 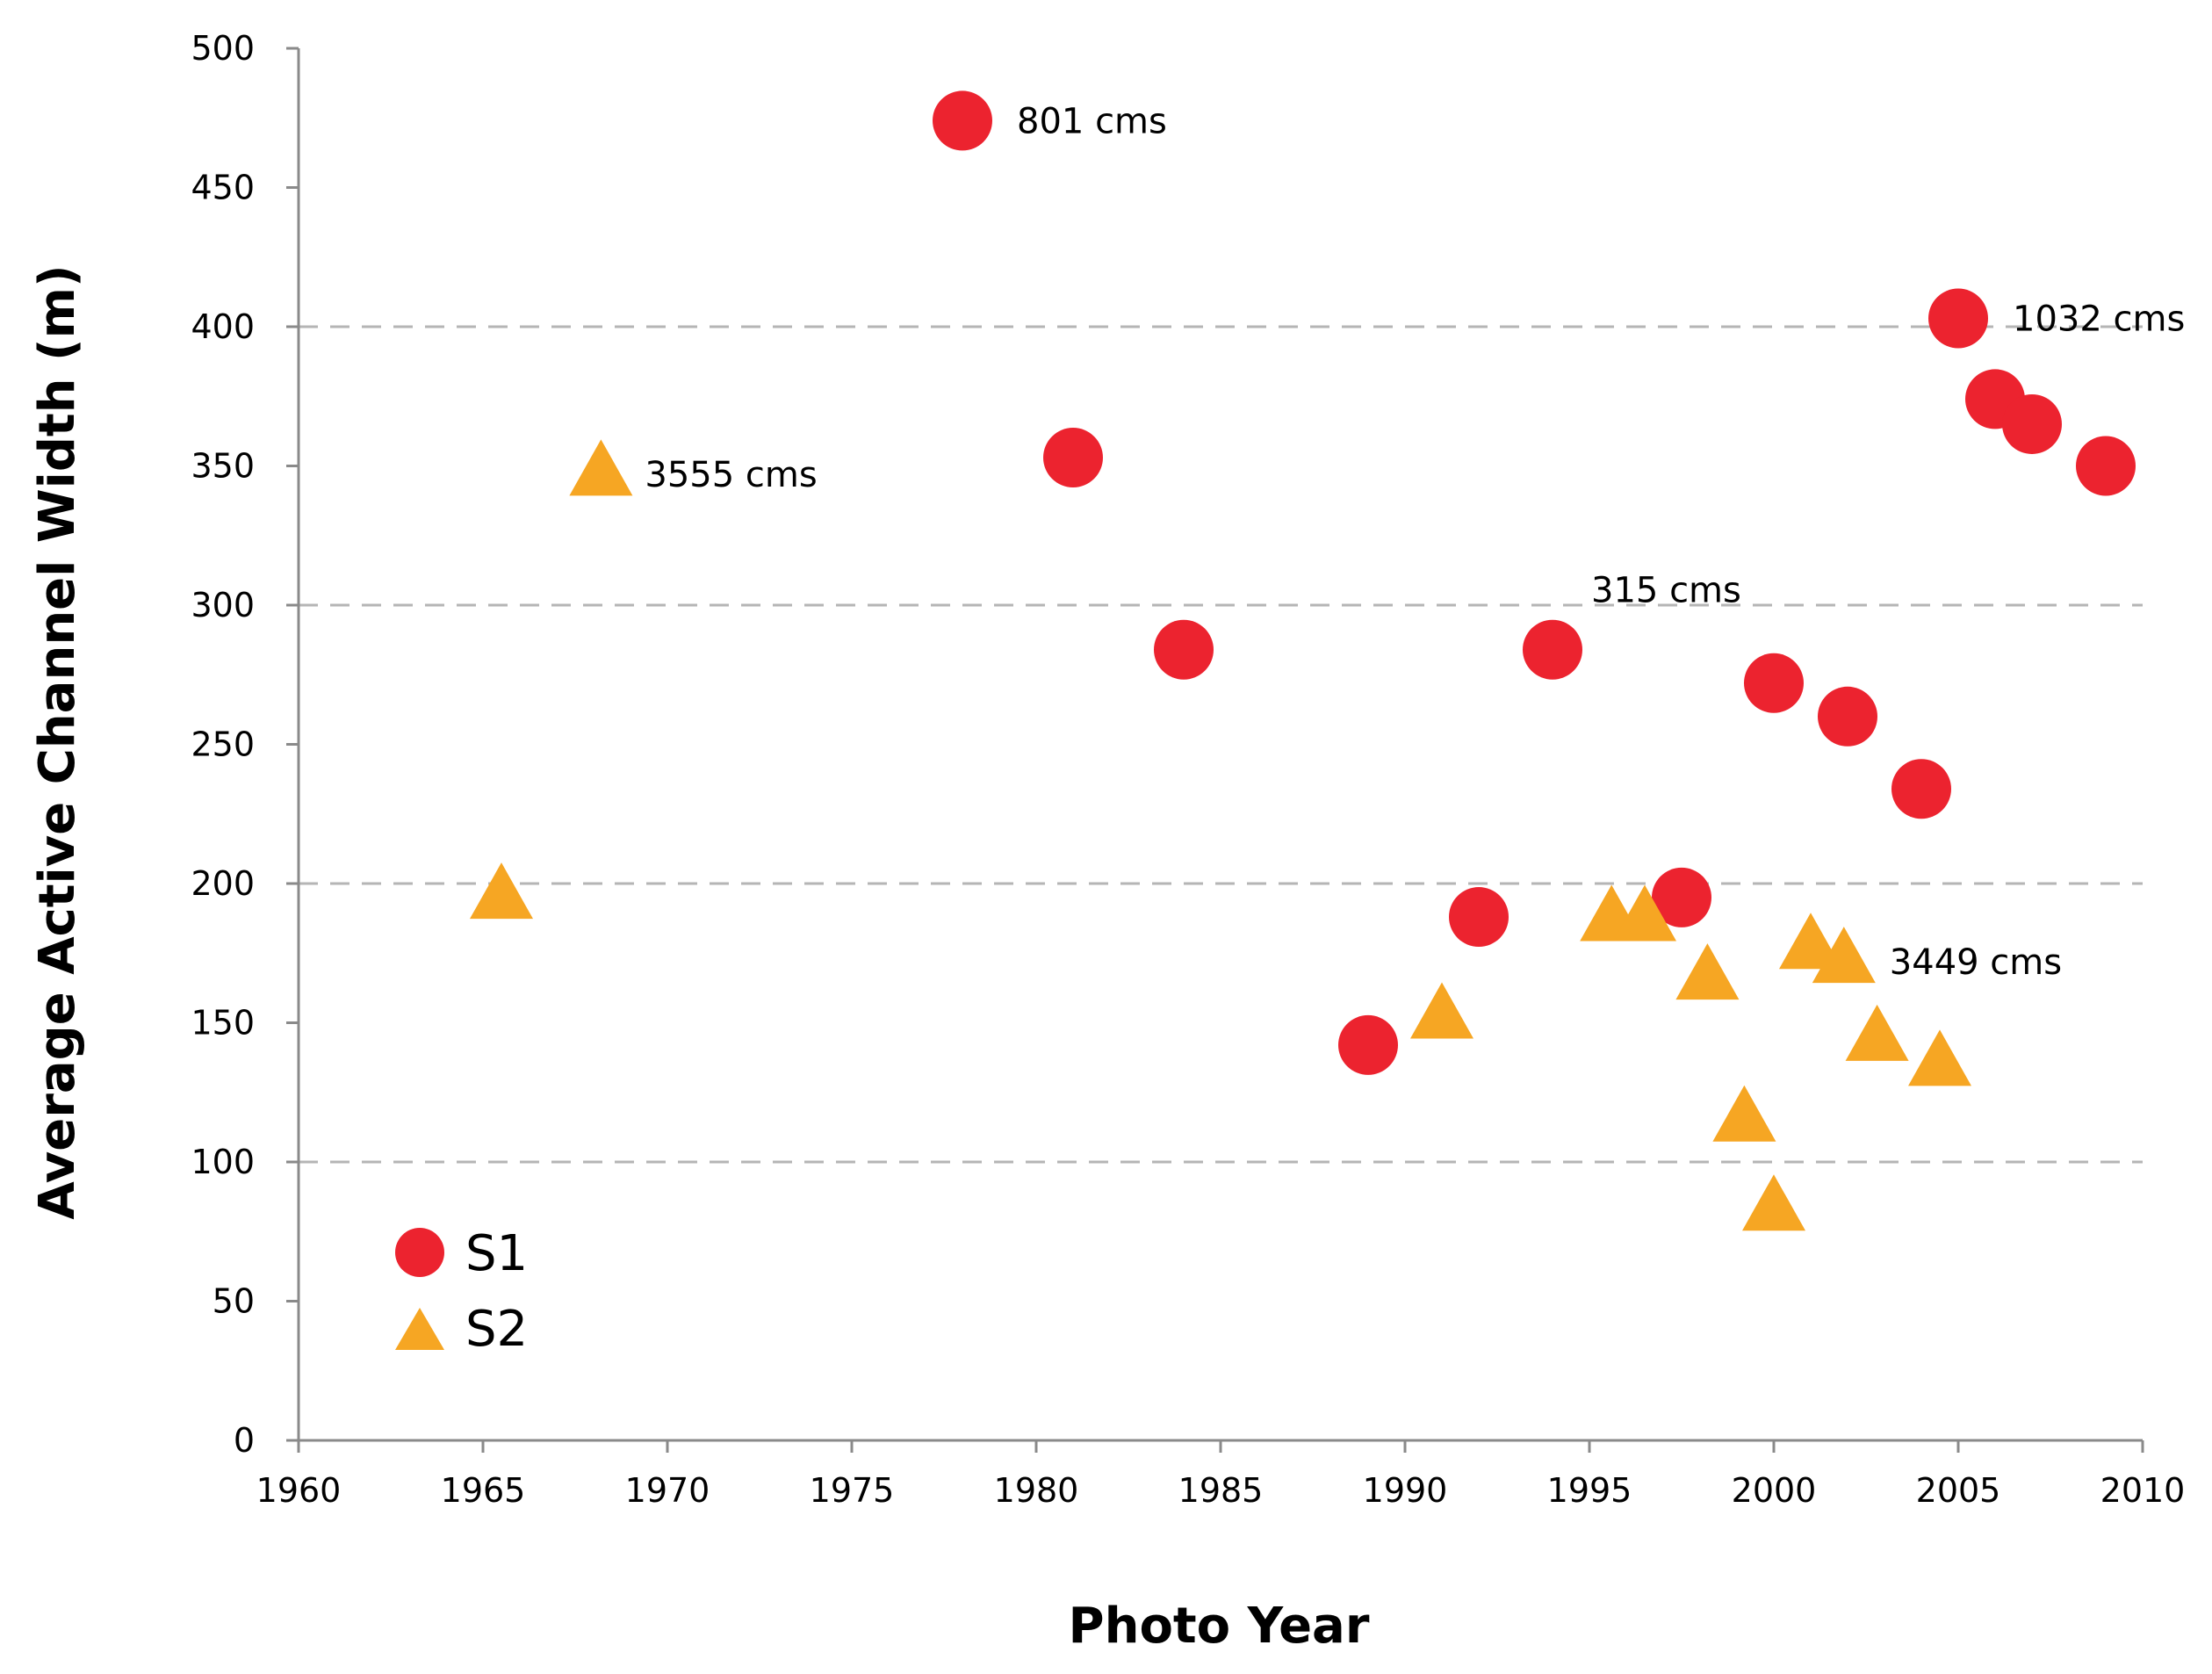 I want to click on legend-marker-s1, so click(x=419, y=1252).